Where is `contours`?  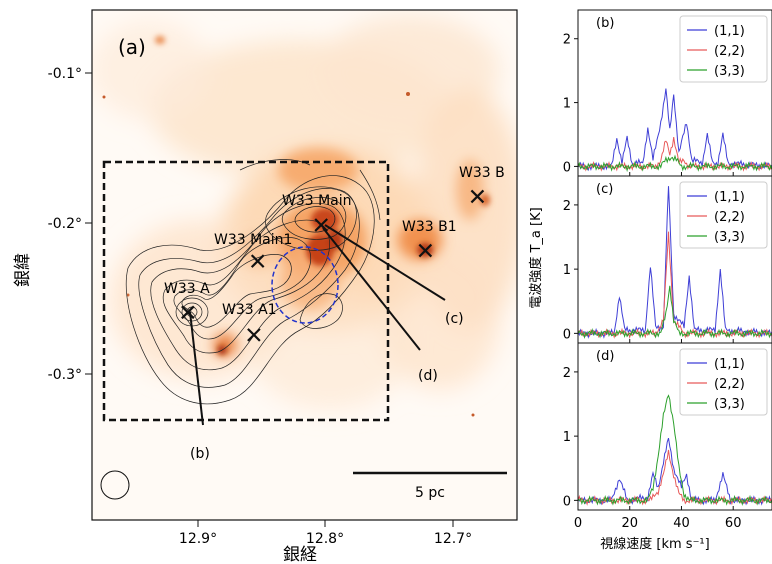 contours is located at coordinates (253, 282).